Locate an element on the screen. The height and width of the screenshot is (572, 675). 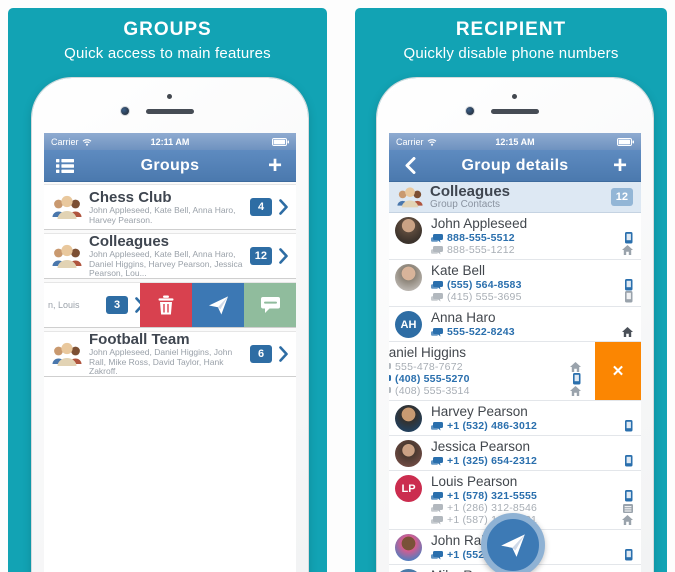
phone-number: 555-522-8243 is located at coordinates (481, 332).